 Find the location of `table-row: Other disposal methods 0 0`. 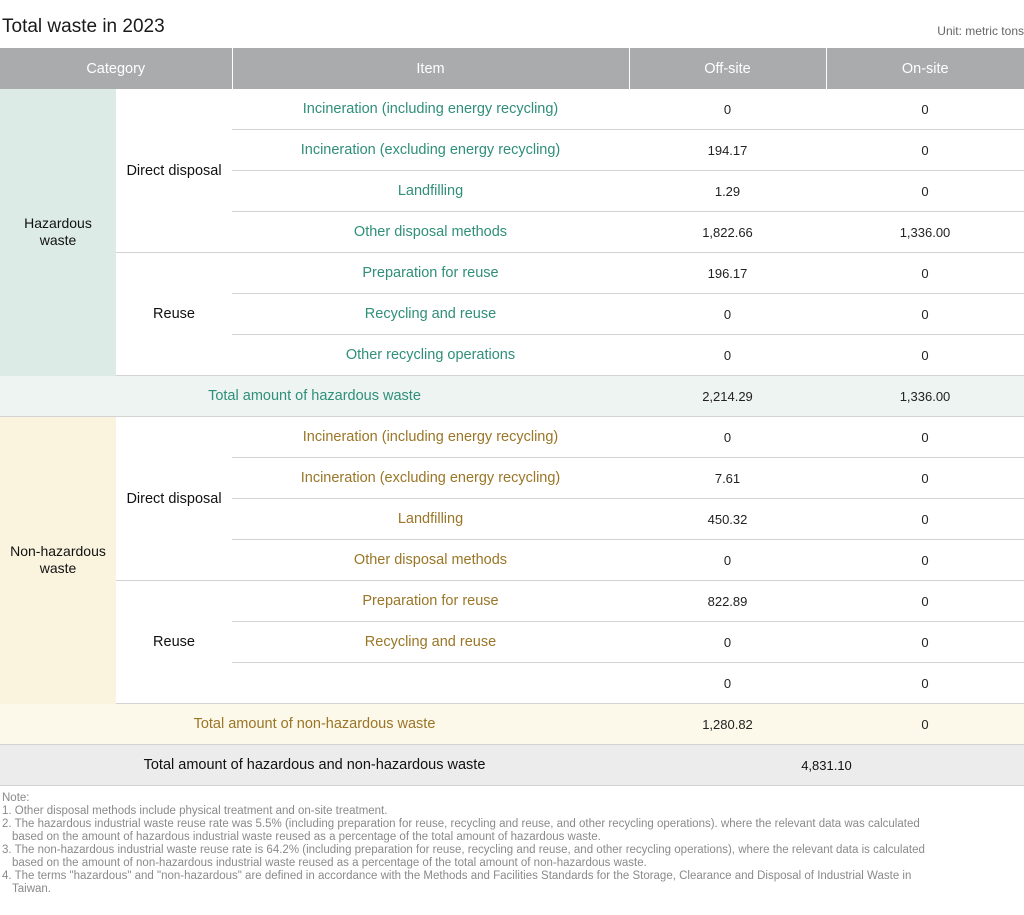

table-row: Other disposal methods 0 0 is located at coordinates (512, 560).